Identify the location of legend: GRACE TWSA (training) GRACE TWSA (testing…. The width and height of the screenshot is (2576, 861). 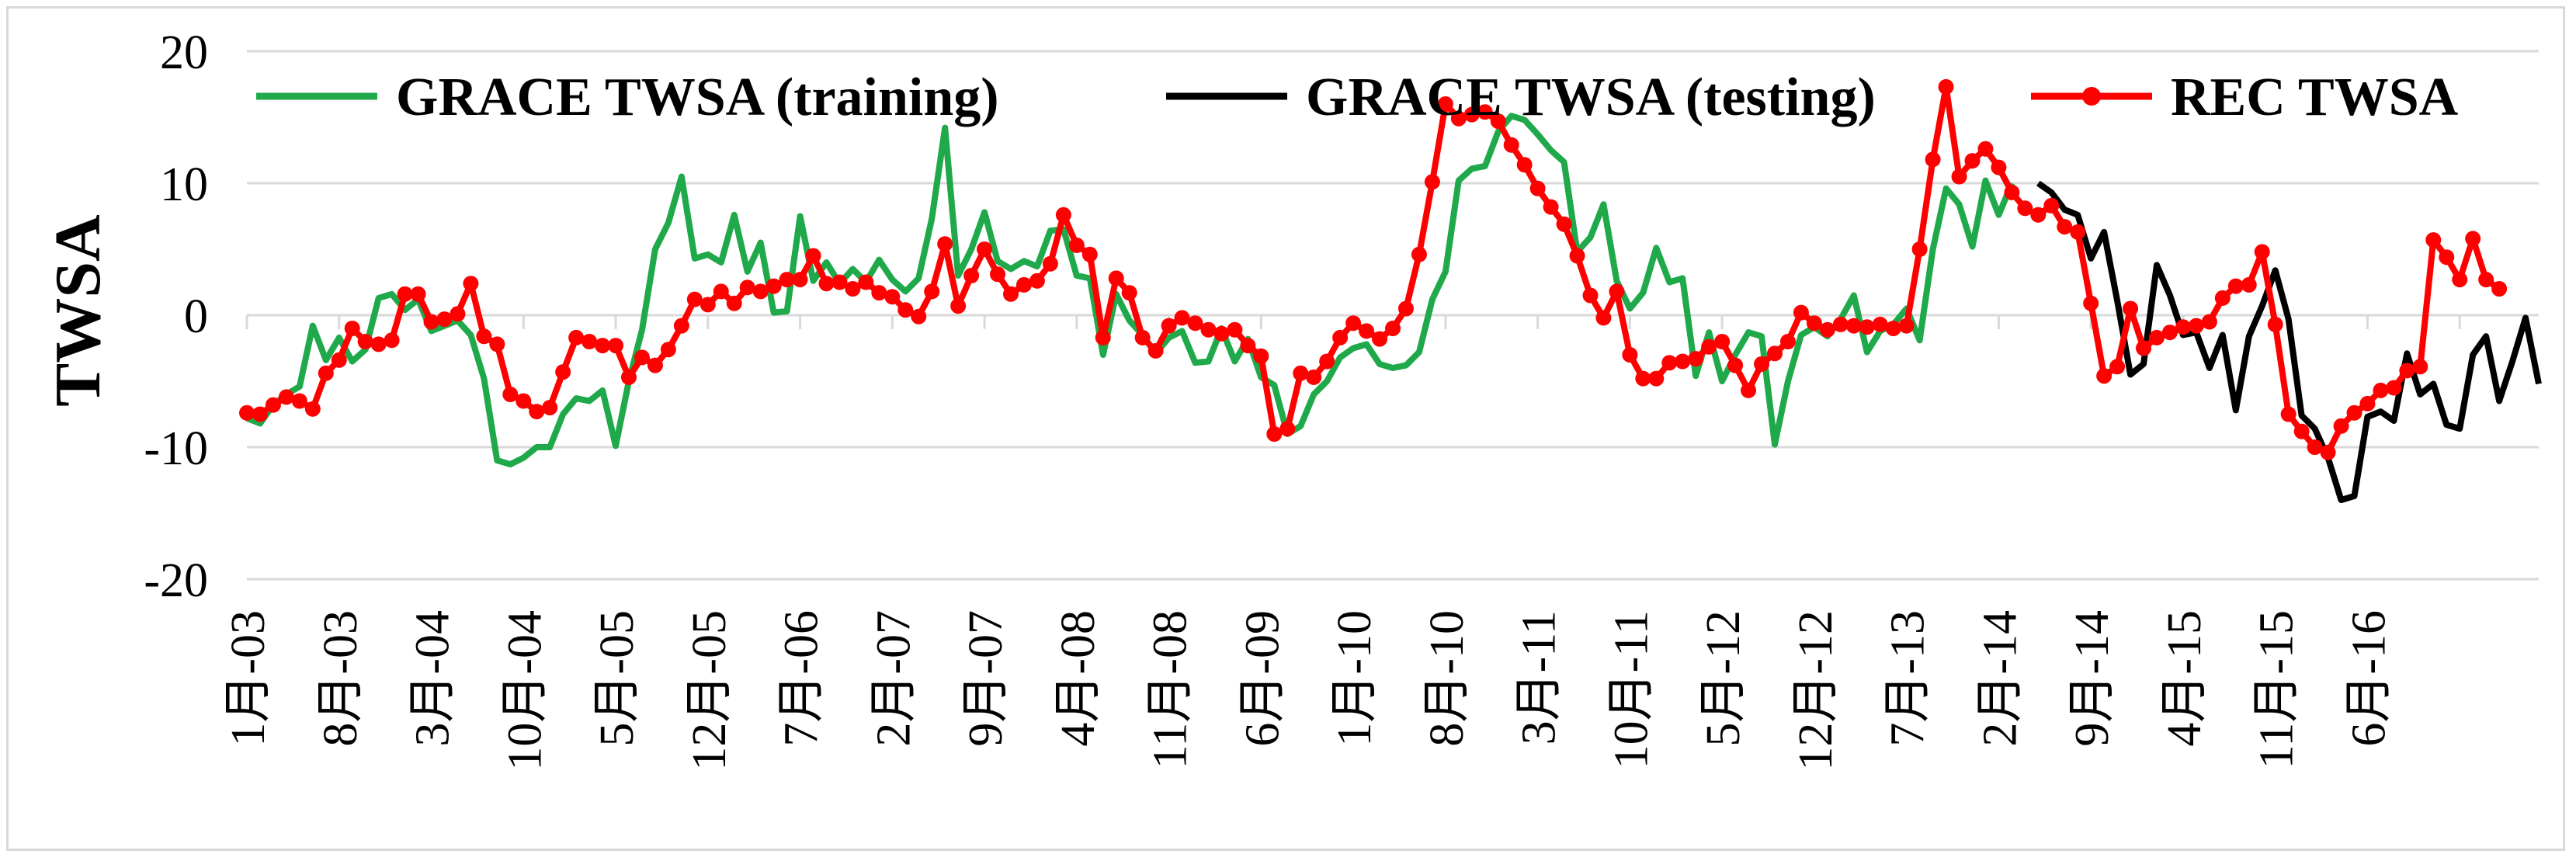
(1357, 97).